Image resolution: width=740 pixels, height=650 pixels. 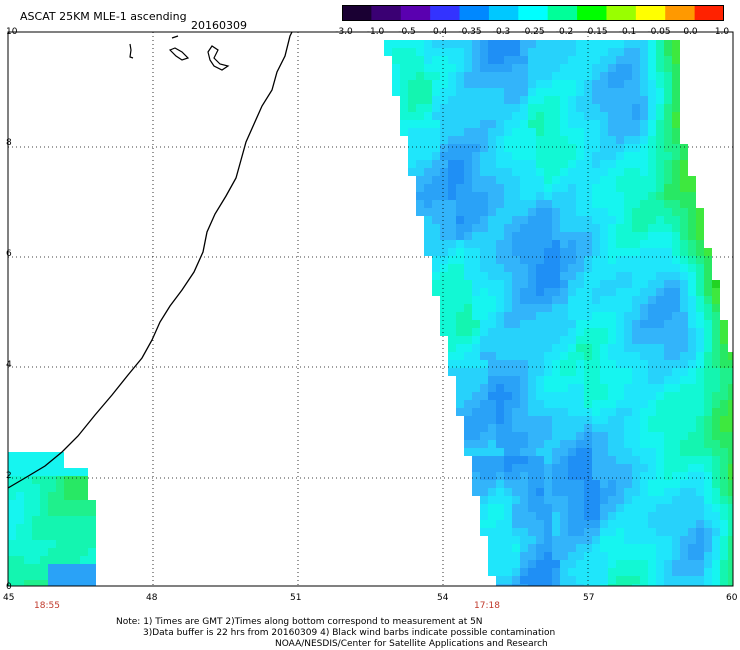 What do you see at coordinates (103, 16) in the screenshot?
I see `map-title: ASCAT 25KM MLE-1 ascending` at bounding box center [103, 16].